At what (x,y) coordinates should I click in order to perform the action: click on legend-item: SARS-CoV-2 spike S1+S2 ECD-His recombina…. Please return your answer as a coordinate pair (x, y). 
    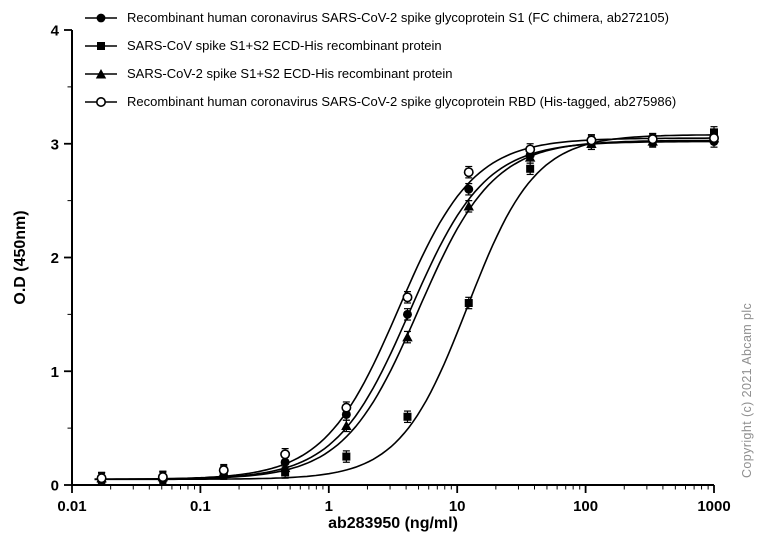
    Looking at the image, I should click on (380, 73).